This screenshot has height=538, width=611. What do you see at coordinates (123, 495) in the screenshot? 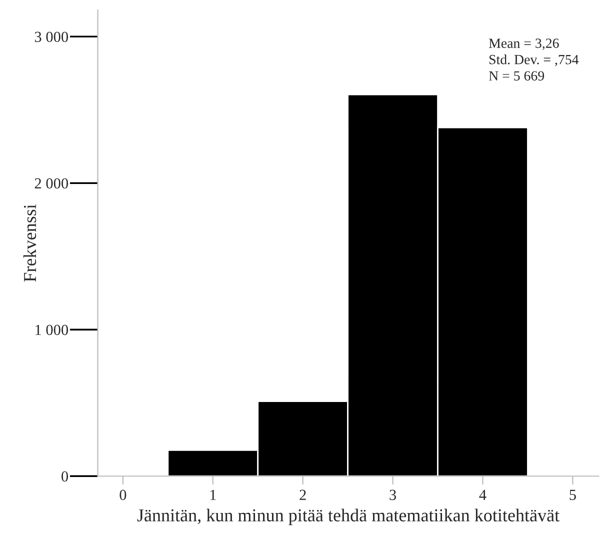
I see `x-tick-label: 0` at bounding box center [123, 495].